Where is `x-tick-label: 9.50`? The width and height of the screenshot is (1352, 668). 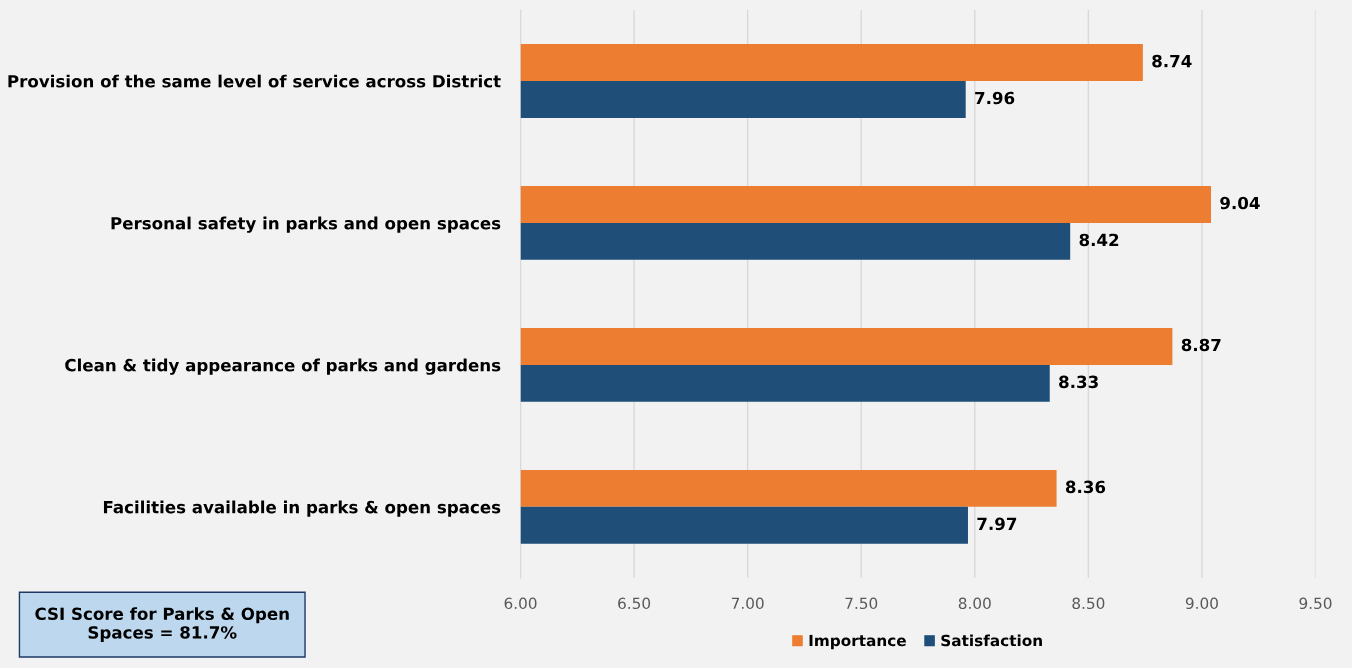
x-tick-label: 9.50 is located at coordinates (1315, 603).